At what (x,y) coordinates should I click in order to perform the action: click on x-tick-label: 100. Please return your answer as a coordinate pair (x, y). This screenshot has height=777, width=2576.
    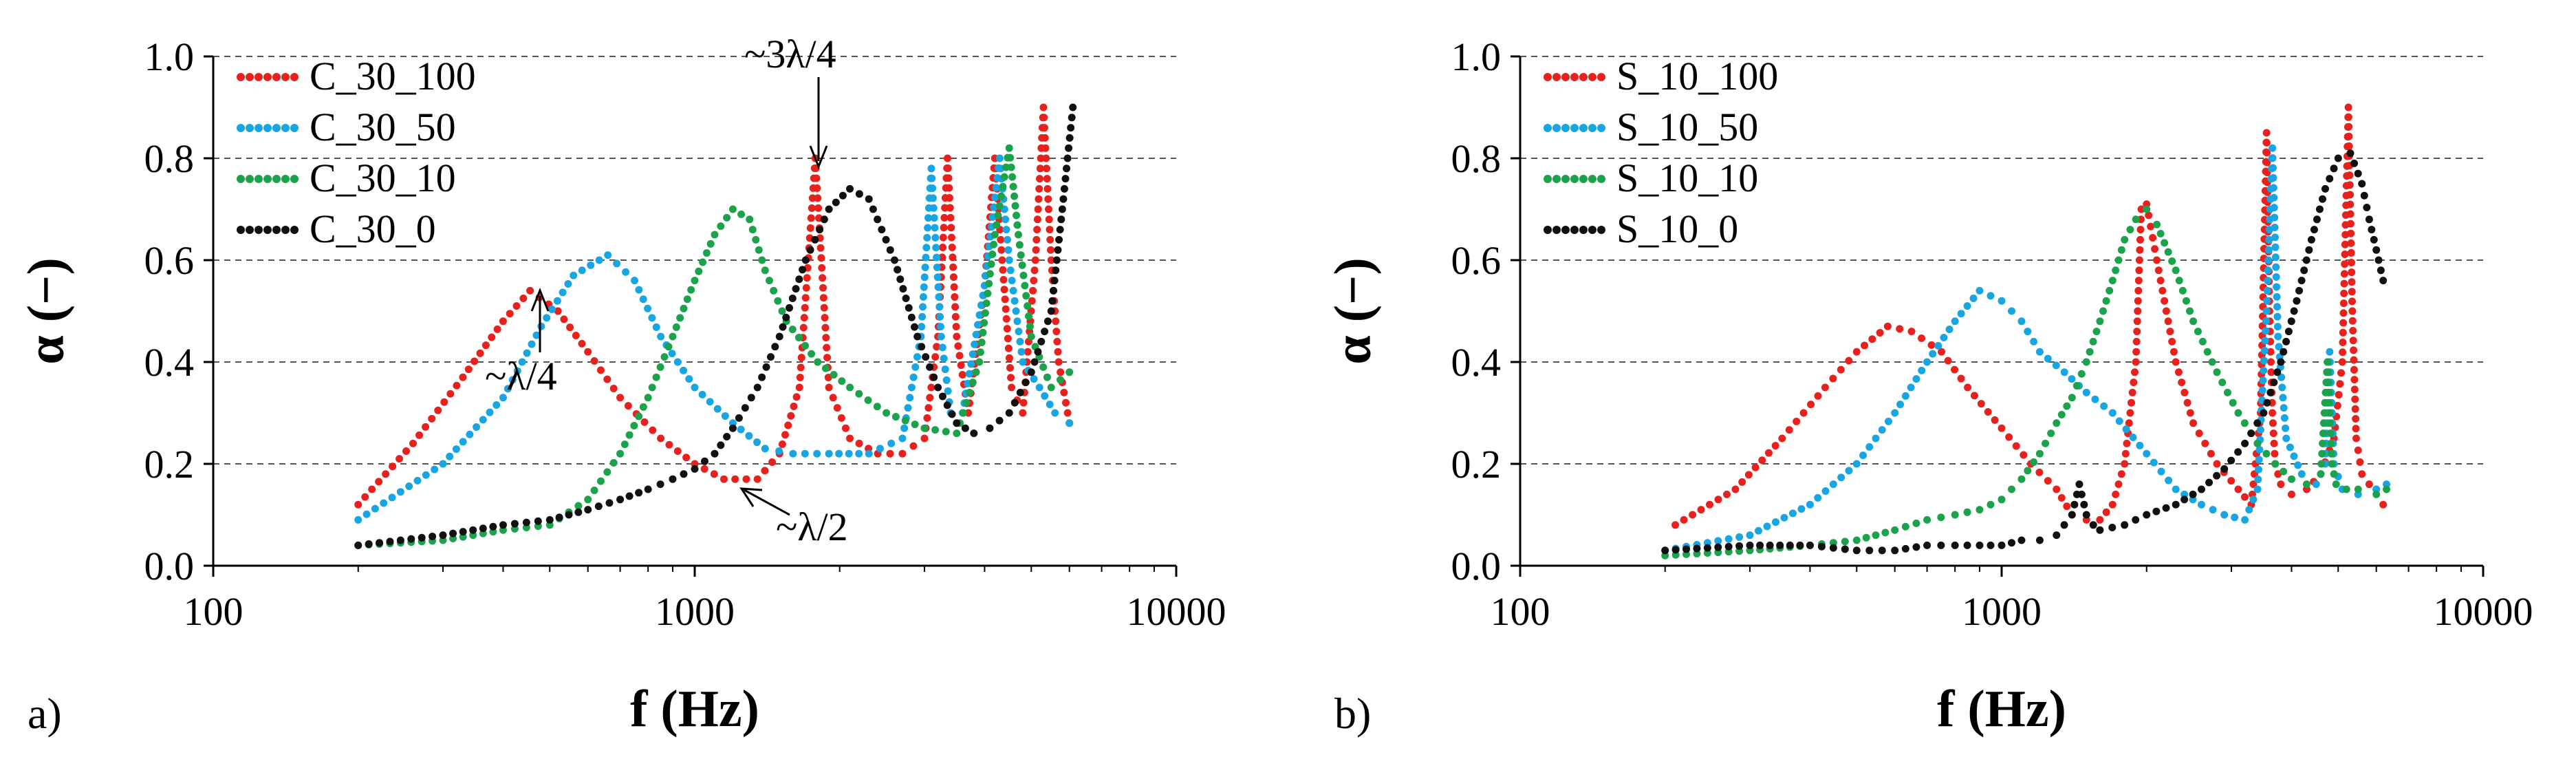
    Looking at the image, I should click on (213, 611).